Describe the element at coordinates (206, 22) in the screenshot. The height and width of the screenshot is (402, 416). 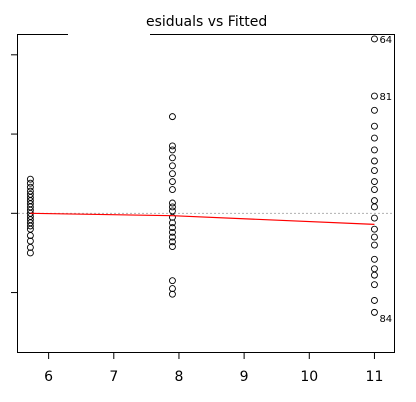
I see `chart-title: esiduals vs Fitted` at that location.